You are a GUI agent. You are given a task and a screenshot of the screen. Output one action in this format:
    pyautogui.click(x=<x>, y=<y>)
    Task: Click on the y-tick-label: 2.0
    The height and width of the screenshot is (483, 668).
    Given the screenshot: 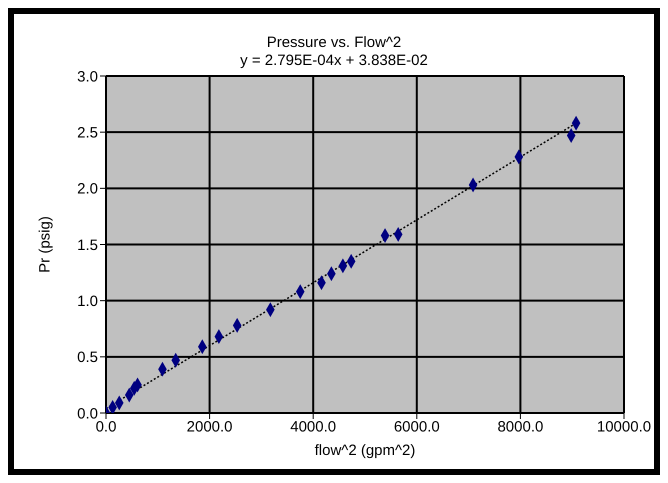 What is the action you would take?
    pyautogui.click(x=87, y=189)
    